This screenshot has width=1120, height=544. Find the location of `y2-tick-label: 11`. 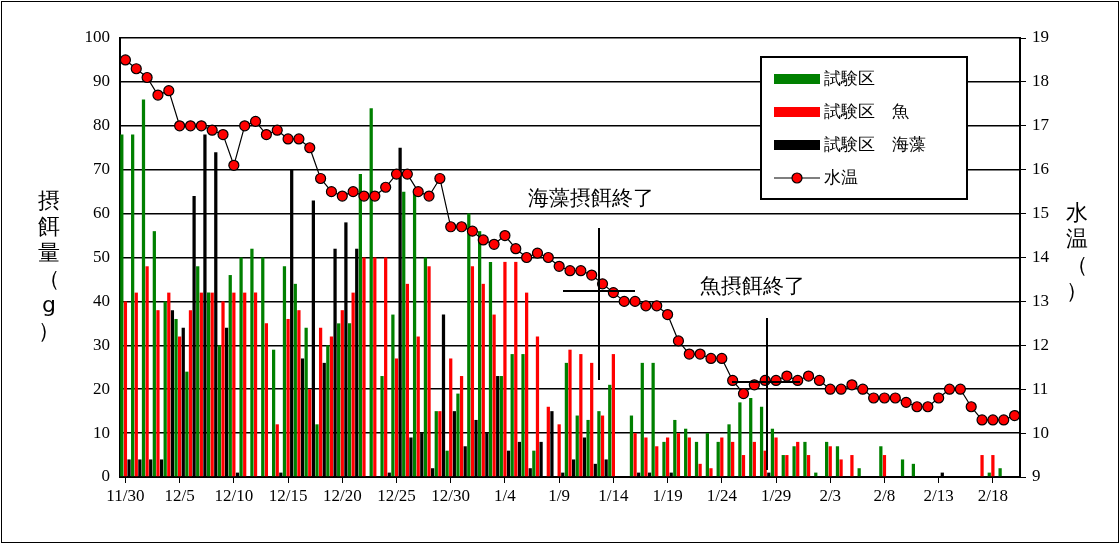

y2-tick-label: 11 is located at coordinates (1040, 388).